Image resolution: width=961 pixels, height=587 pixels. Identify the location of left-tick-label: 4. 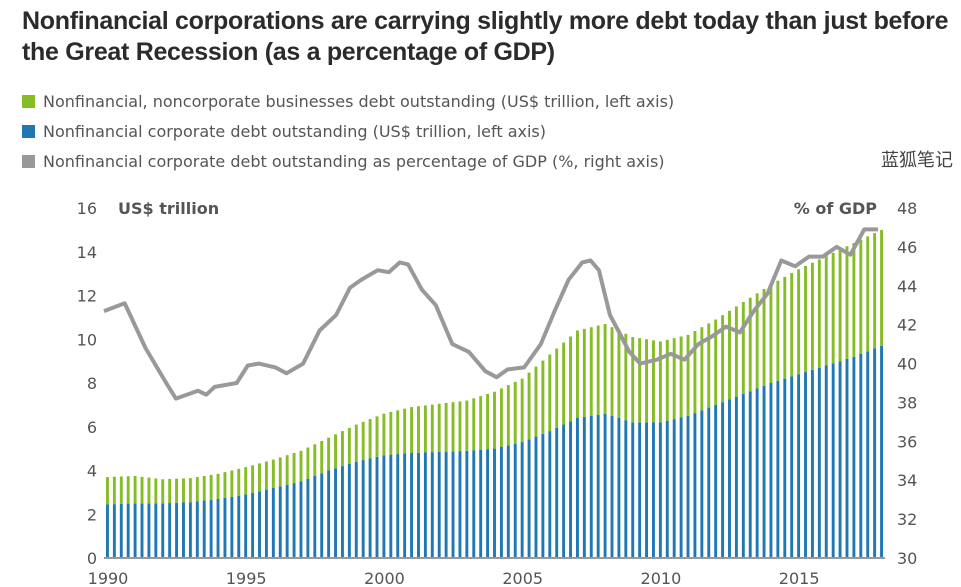
(92, 471).